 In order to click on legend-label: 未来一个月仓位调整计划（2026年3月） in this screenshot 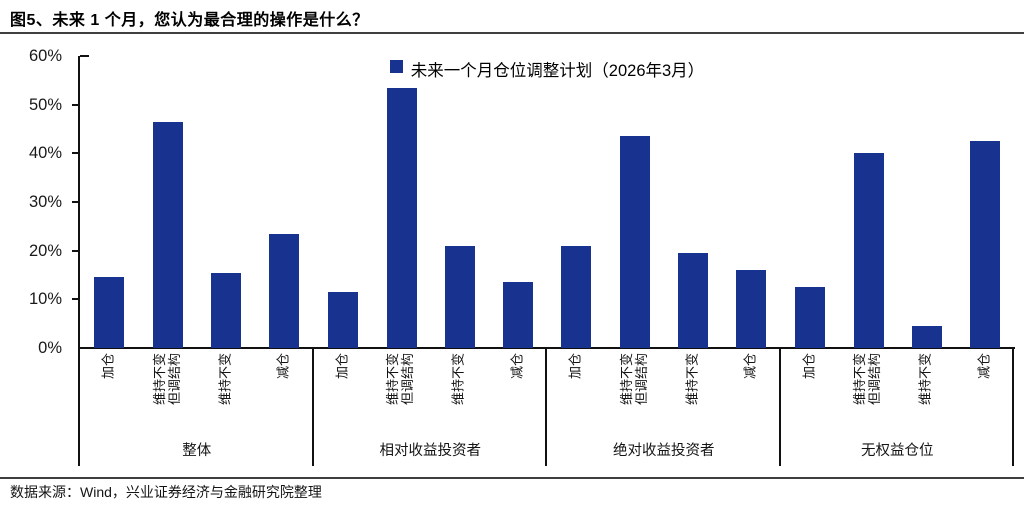, I will do `click(557, 71)`.